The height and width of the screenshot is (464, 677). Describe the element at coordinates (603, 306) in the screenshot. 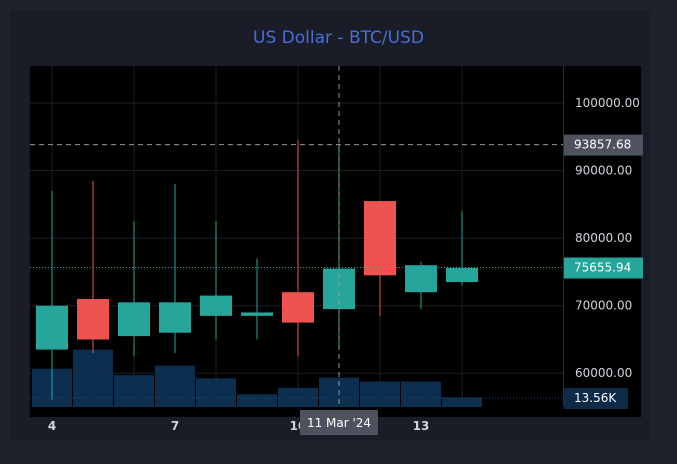

I see `y-tick-label: 70000.00` at that location.